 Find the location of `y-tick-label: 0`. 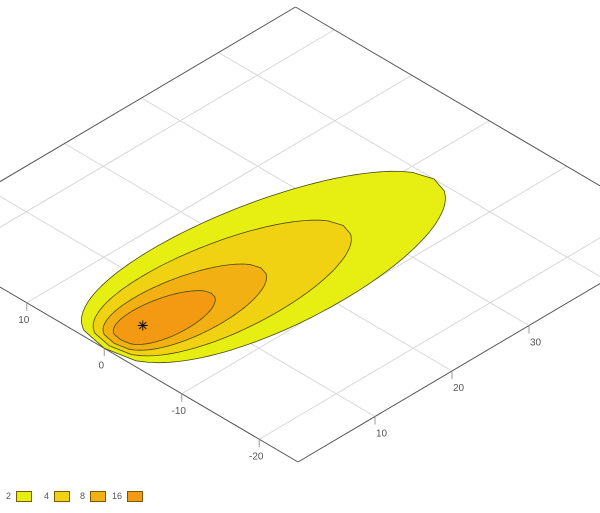

y-tick-label: 0 is located at coordinates (101, 365).